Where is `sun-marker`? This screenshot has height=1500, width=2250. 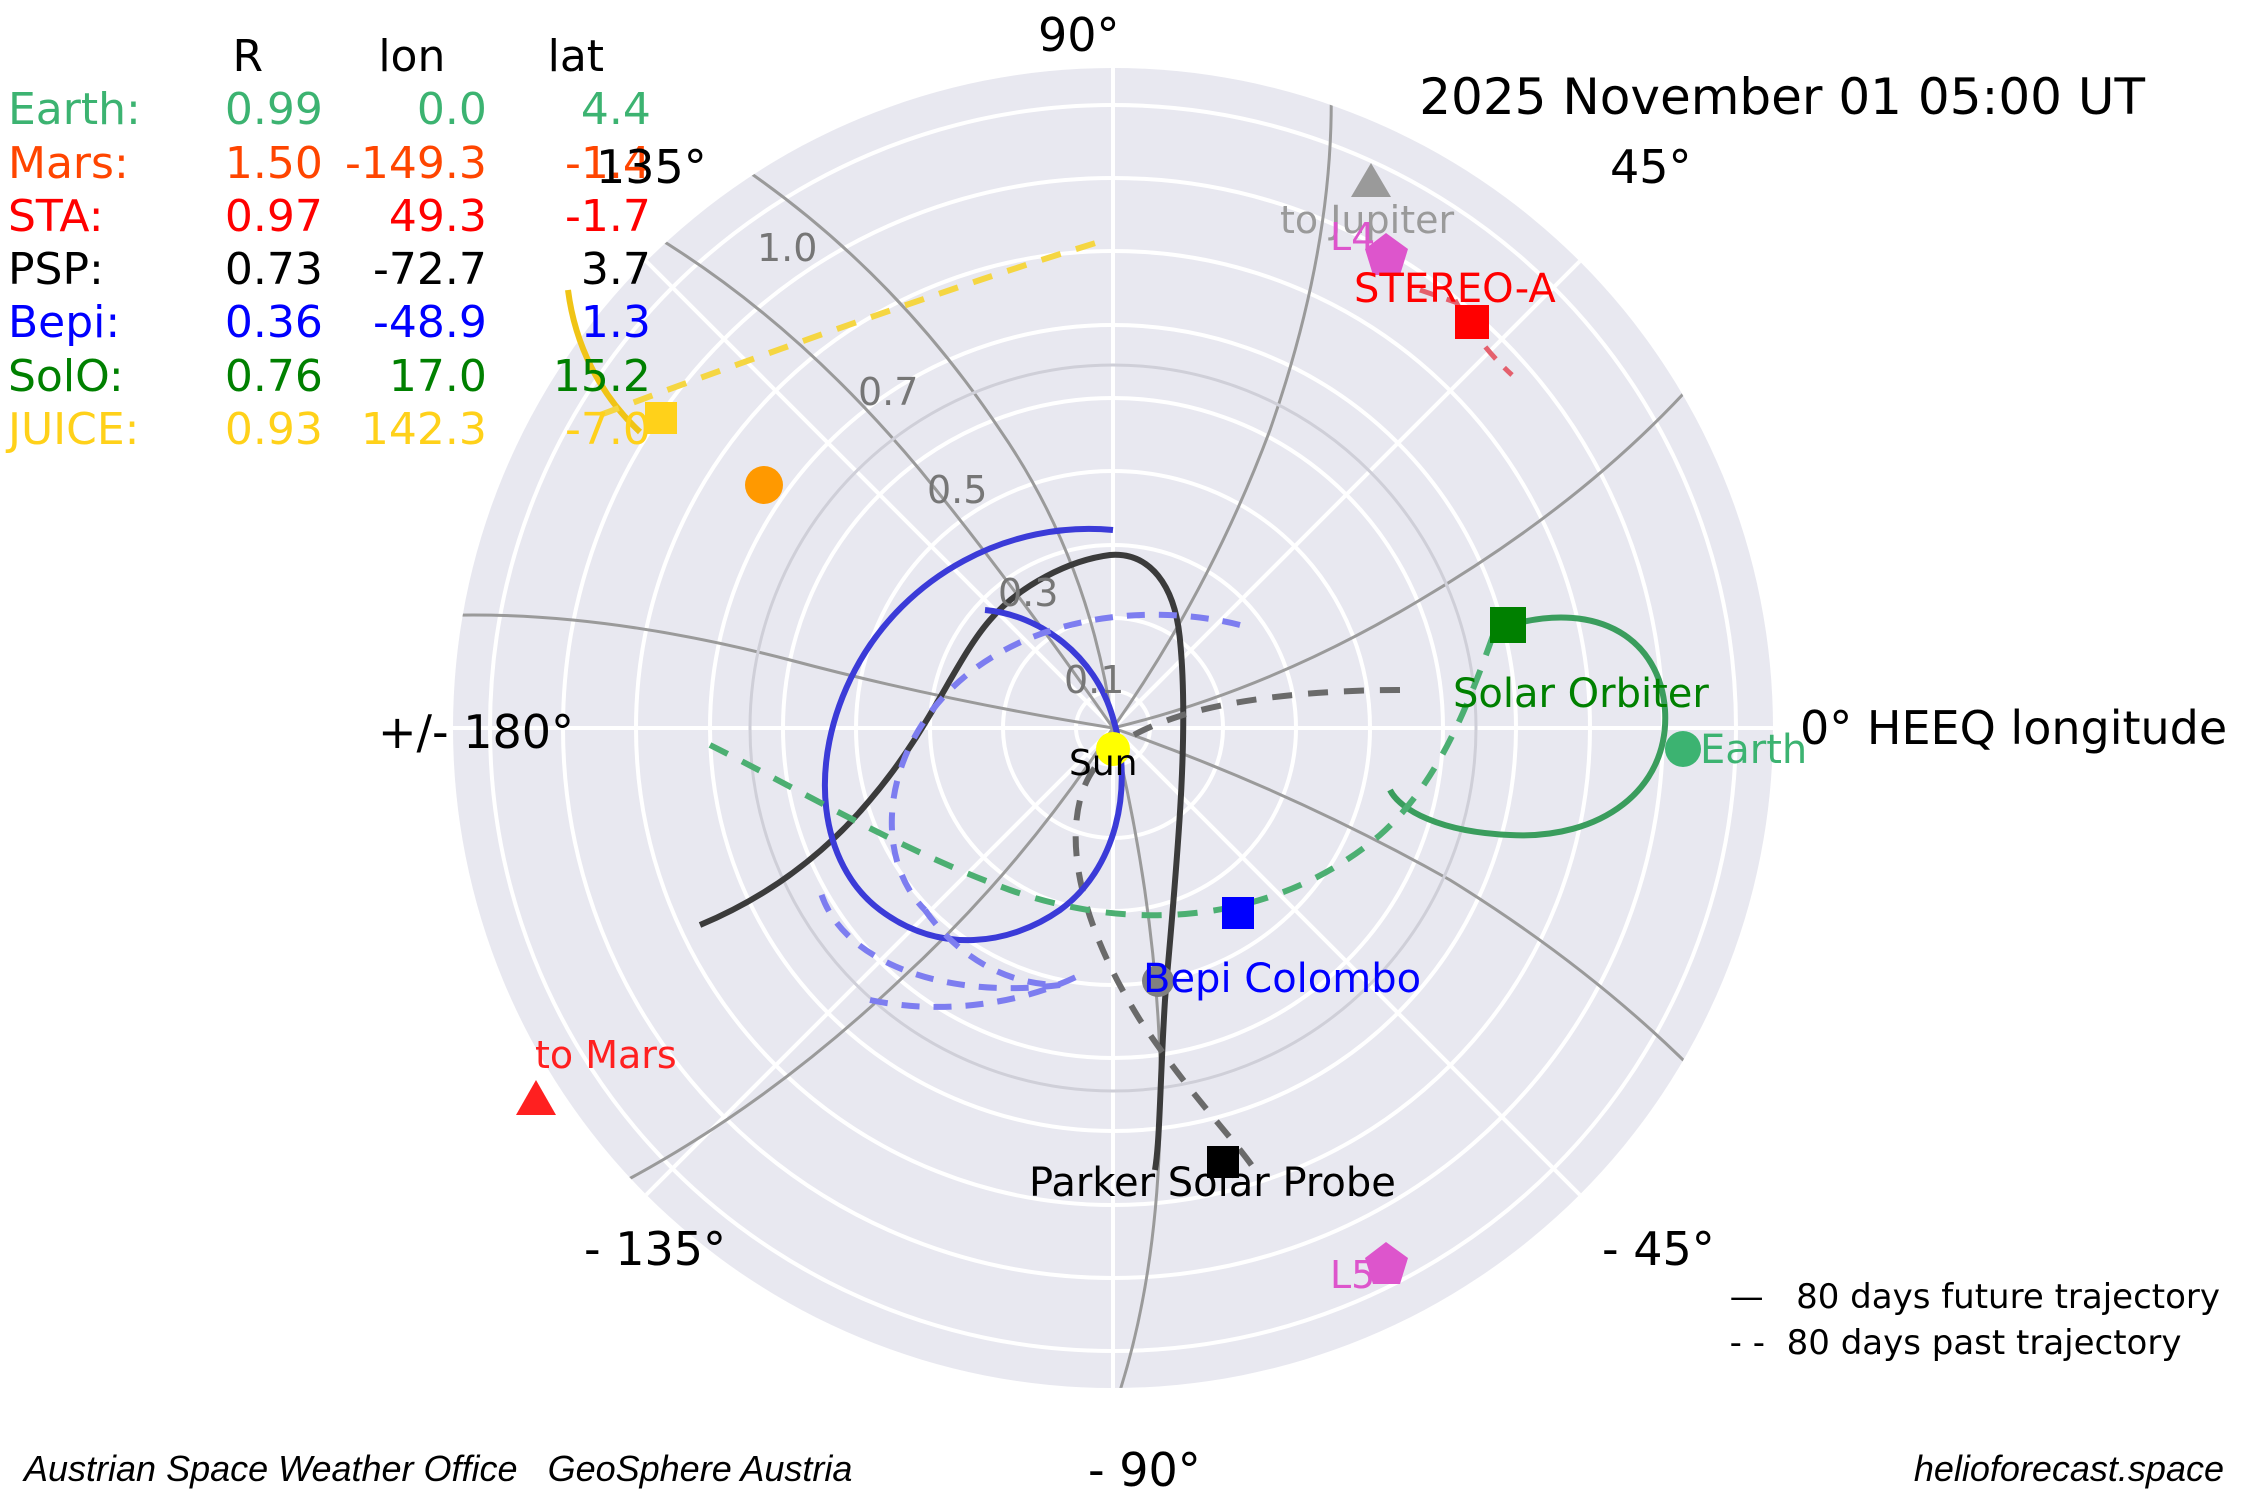
sun-marker is located at coordinates (1113, 749).